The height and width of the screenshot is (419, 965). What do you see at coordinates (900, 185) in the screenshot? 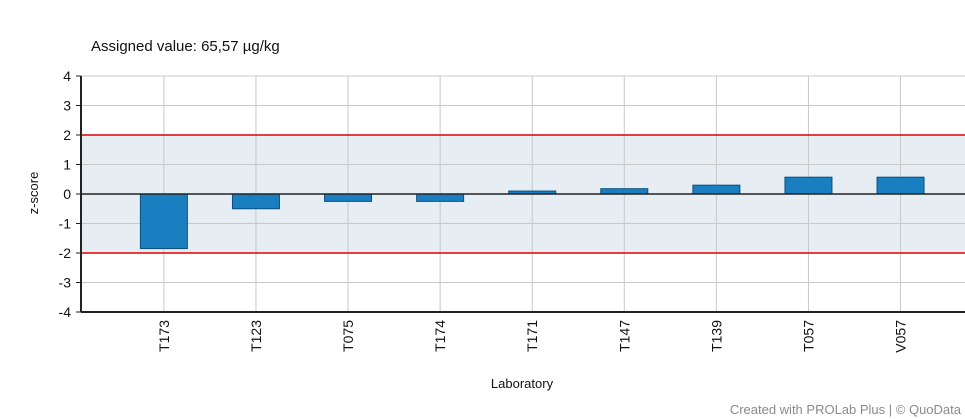
I see `bar-V057` at bounding box center [900, 185].